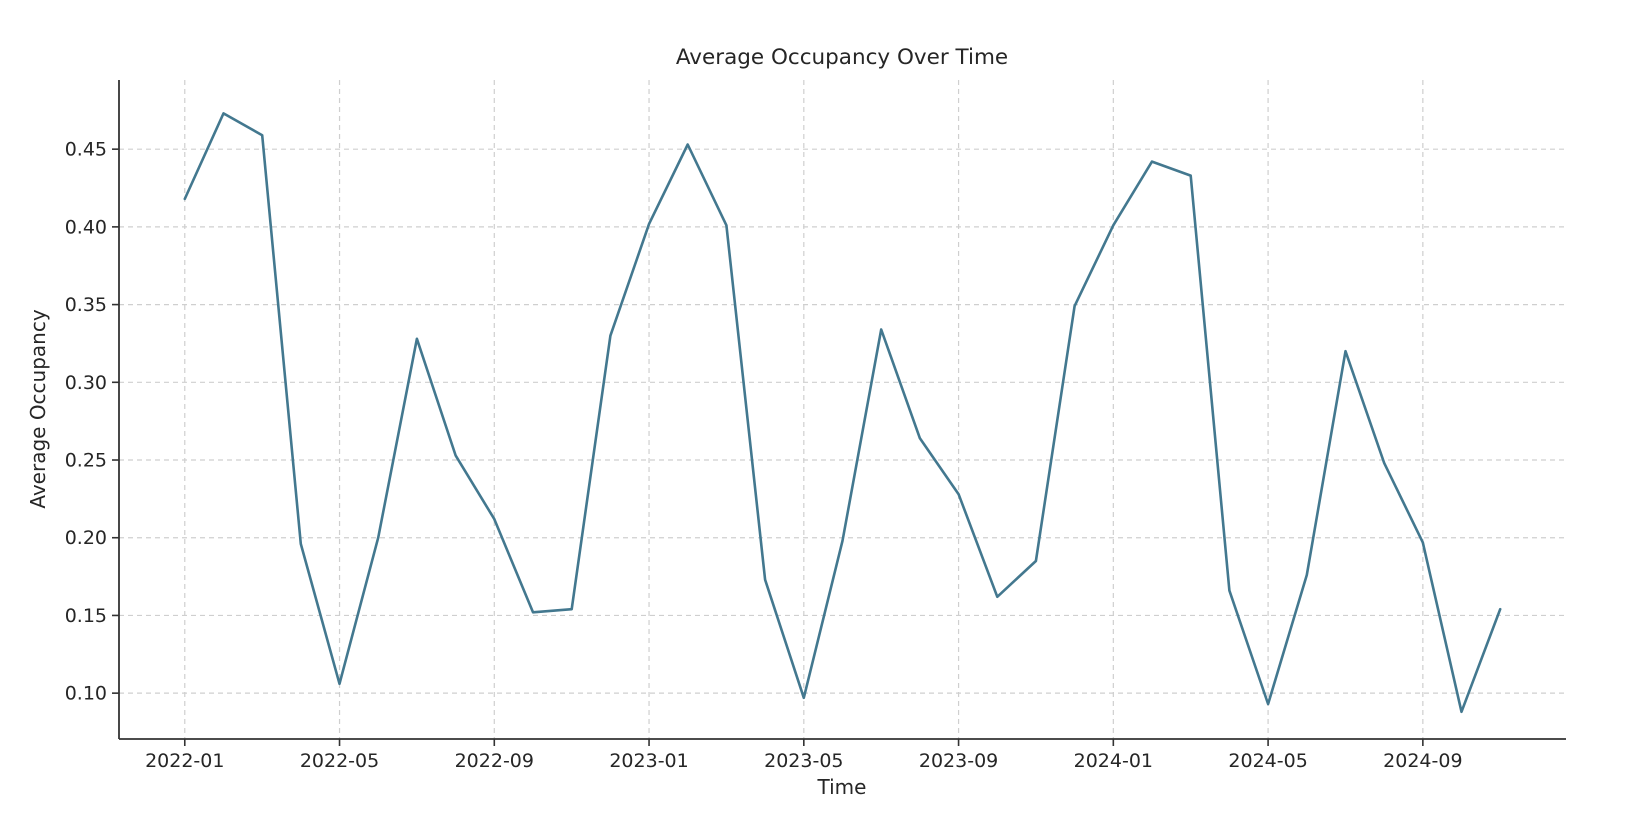 The width and height of the screenshot is (1628, 838). What do you see at coordinates (86, 616) in the screenshot?
I see `y-tick-label: 0.15` at bounding box center [86, 616].